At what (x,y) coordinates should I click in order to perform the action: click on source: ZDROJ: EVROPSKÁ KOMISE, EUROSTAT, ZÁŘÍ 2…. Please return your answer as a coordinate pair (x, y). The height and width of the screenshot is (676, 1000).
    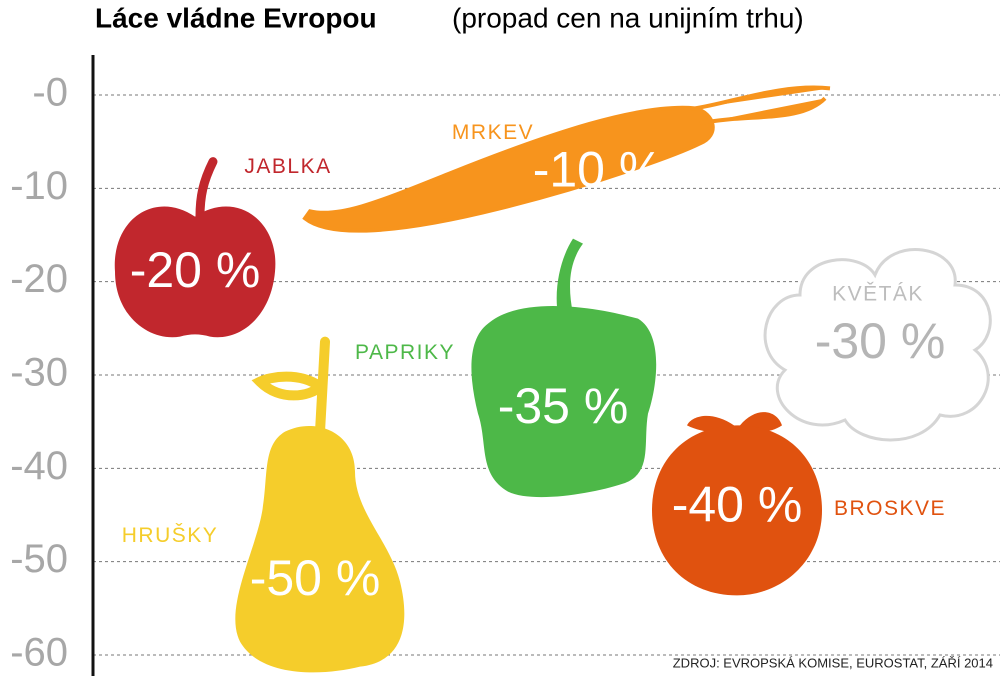
    Looking at the image, I should click on (833, 662).